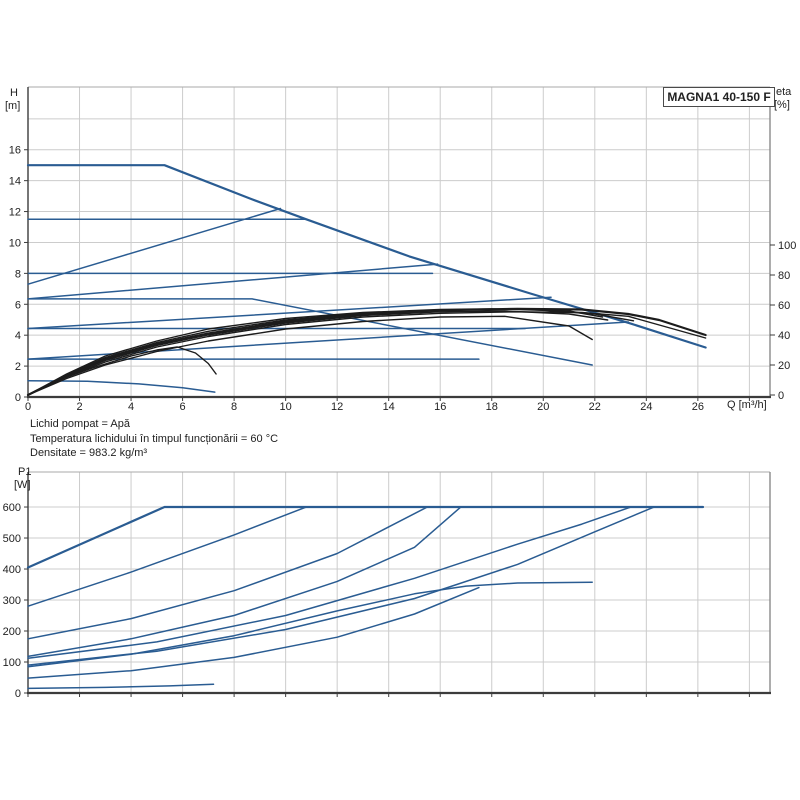  I want to click on hq-ytick-label: 14, so click(15, 182).